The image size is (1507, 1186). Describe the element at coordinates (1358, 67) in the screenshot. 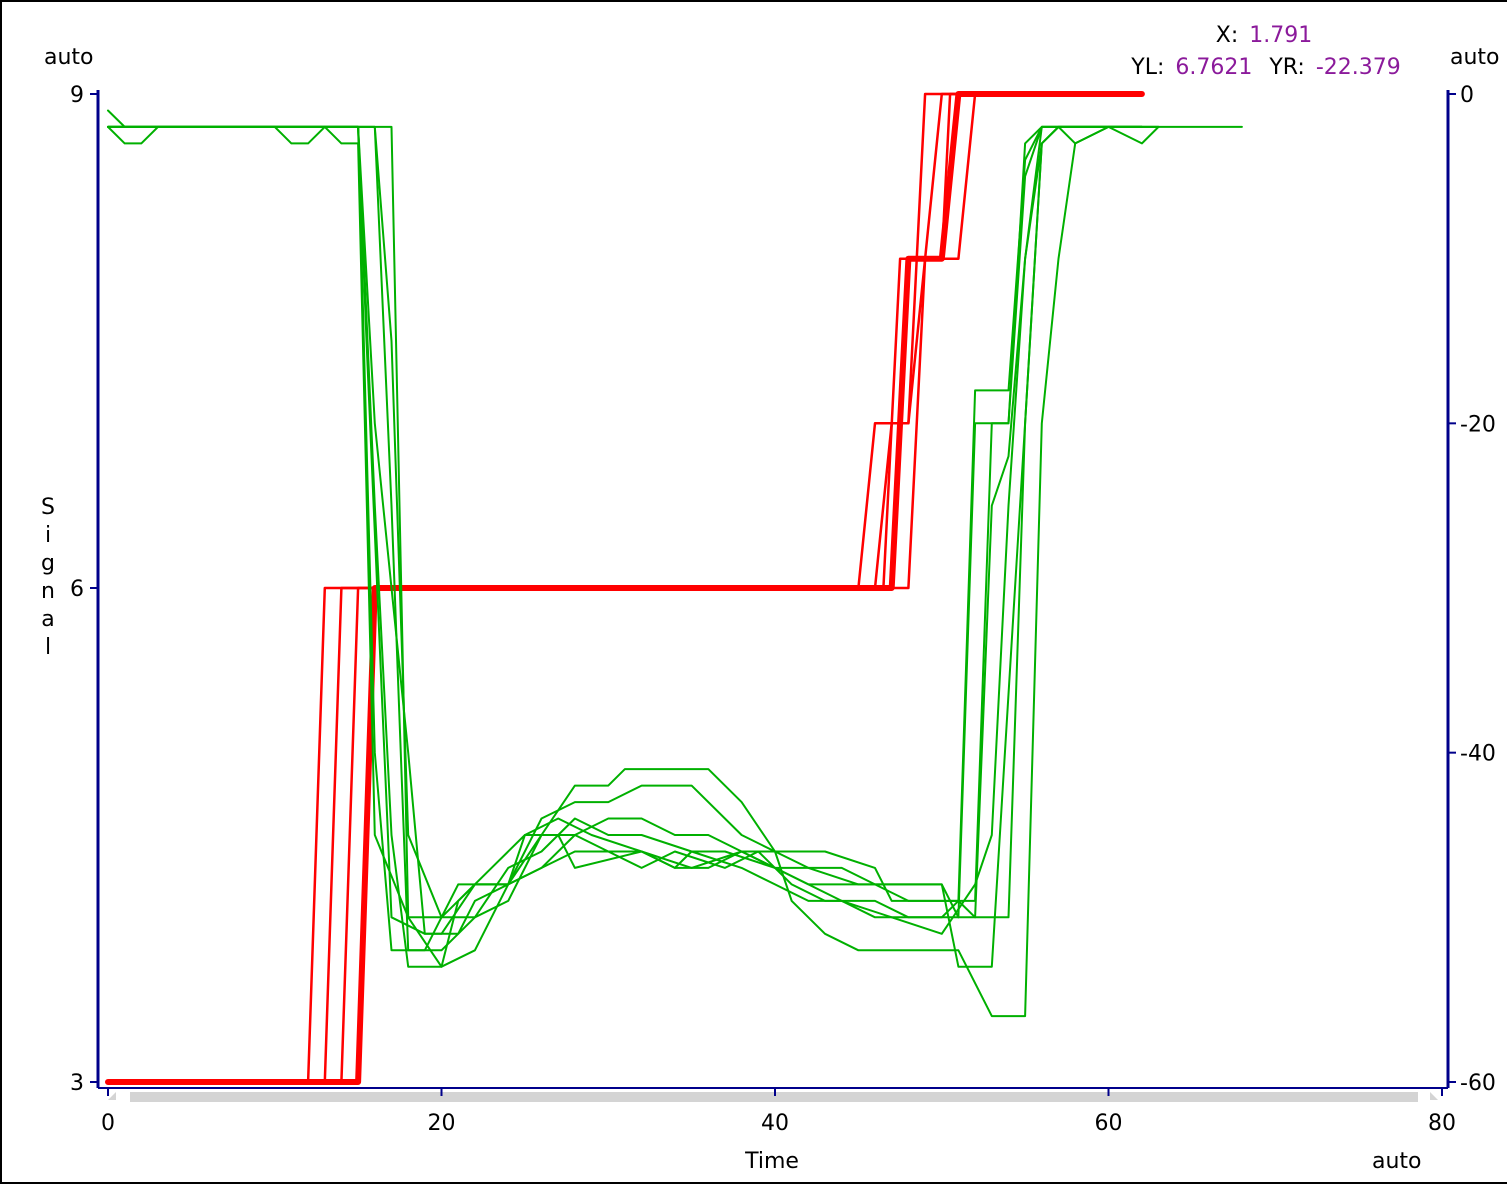

I see `cursor-yr-value: -22.379` at that location.